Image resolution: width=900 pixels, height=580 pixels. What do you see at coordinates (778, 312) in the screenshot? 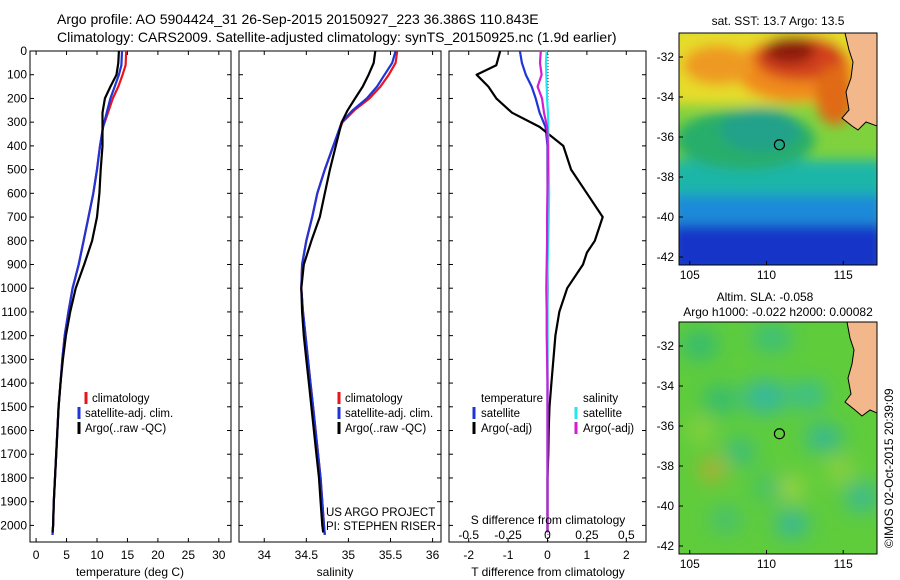
I see `sla-map-subtitle: Argo h1000: -0.022 h2000: 0.00082` at bounding box center [778, 312].